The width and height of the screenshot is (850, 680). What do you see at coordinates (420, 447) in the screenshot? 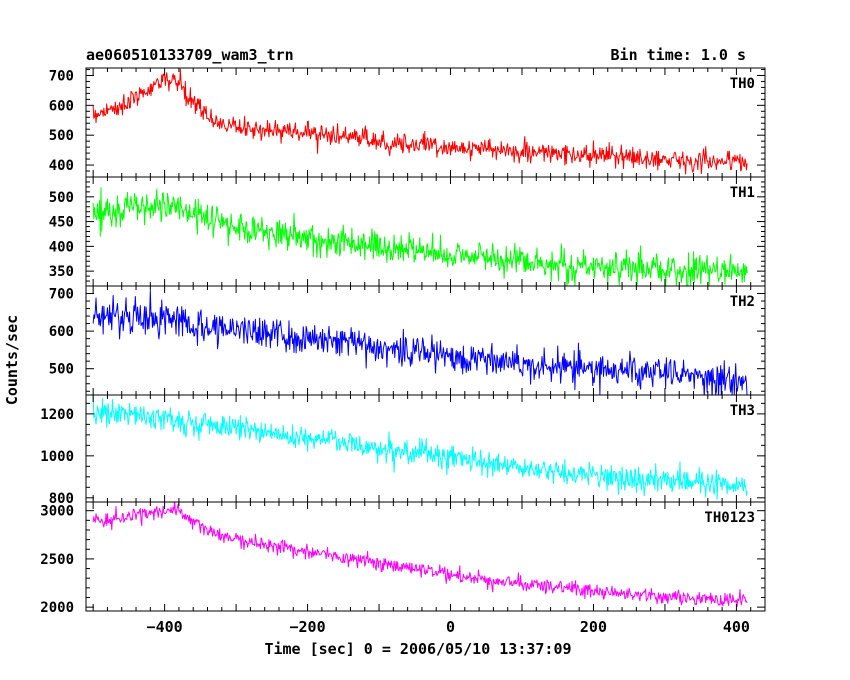
I see `series-line-th3` at bounding box center [420, 447].